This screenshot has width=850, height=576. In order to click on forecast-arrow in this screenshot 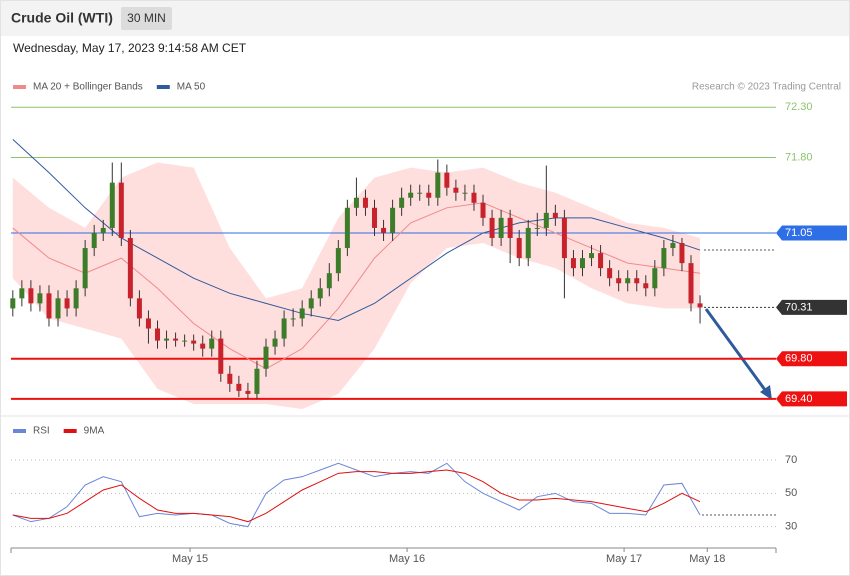, I will do `click(737, 351)`.